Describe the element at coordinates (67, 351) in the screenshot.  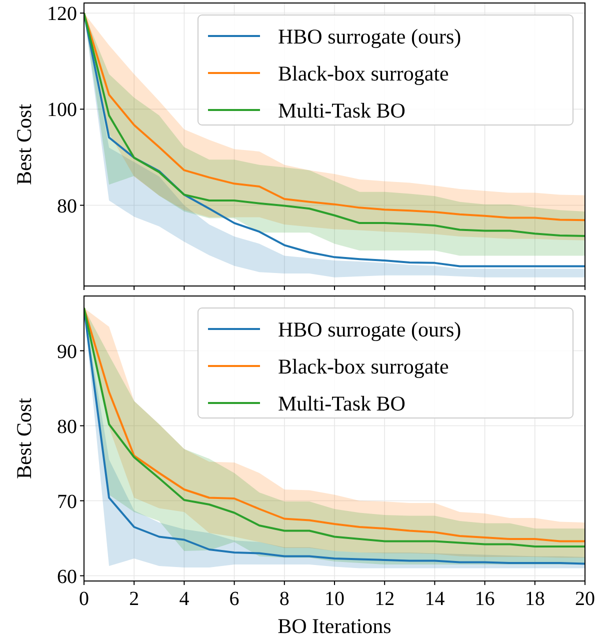
I see `y-tick-label: 90` at that location.